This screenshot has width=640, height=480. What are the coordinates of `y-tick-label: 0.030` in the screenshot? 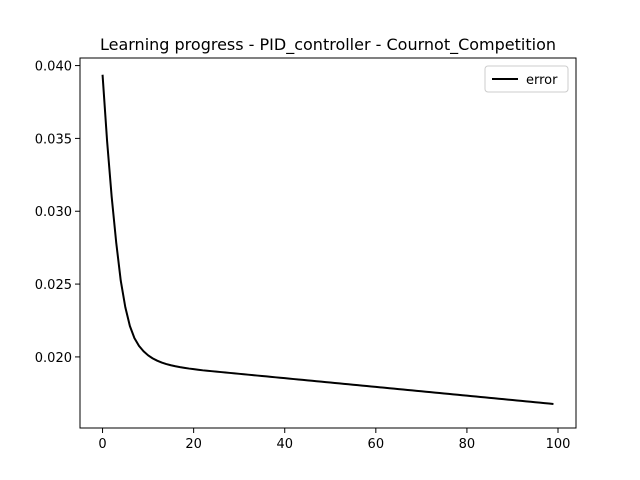 It's located at (53, 212).